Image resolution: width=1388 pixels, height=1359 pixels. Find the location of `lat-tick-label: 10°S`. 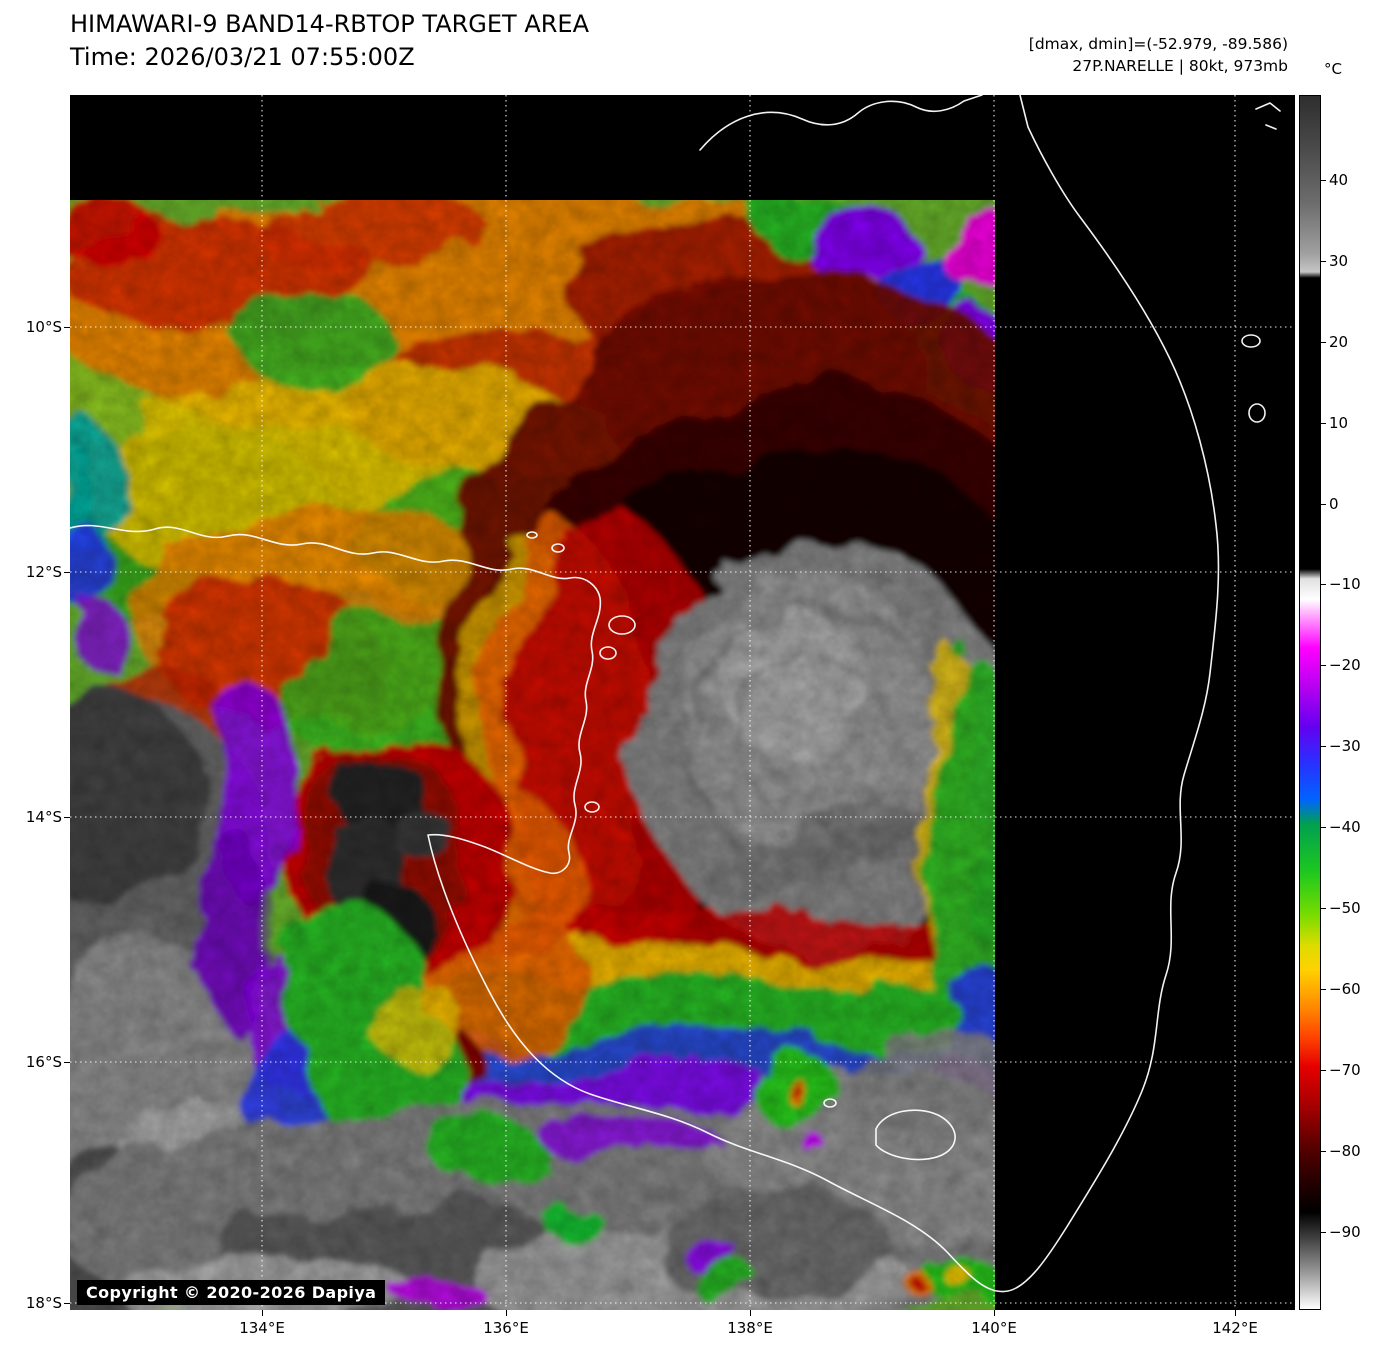

lat-tick-label: 10°S is located at coordinates (43, 327).